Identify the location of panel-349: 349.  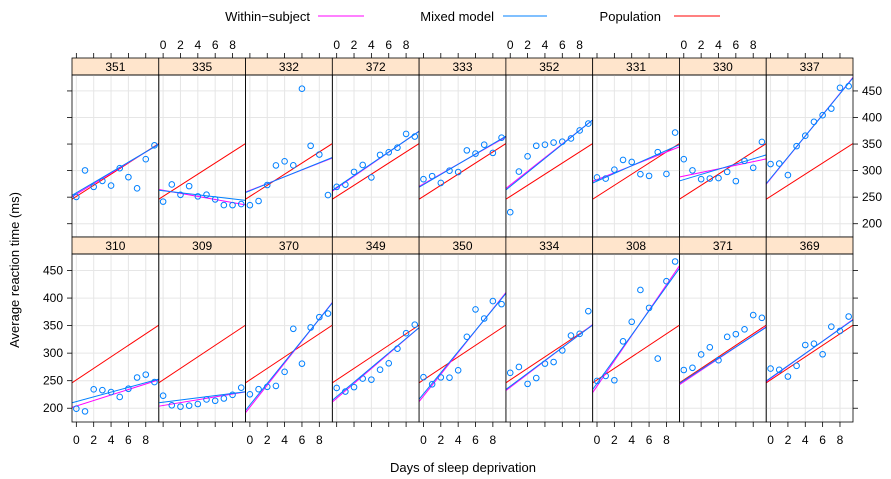
(375, 329).